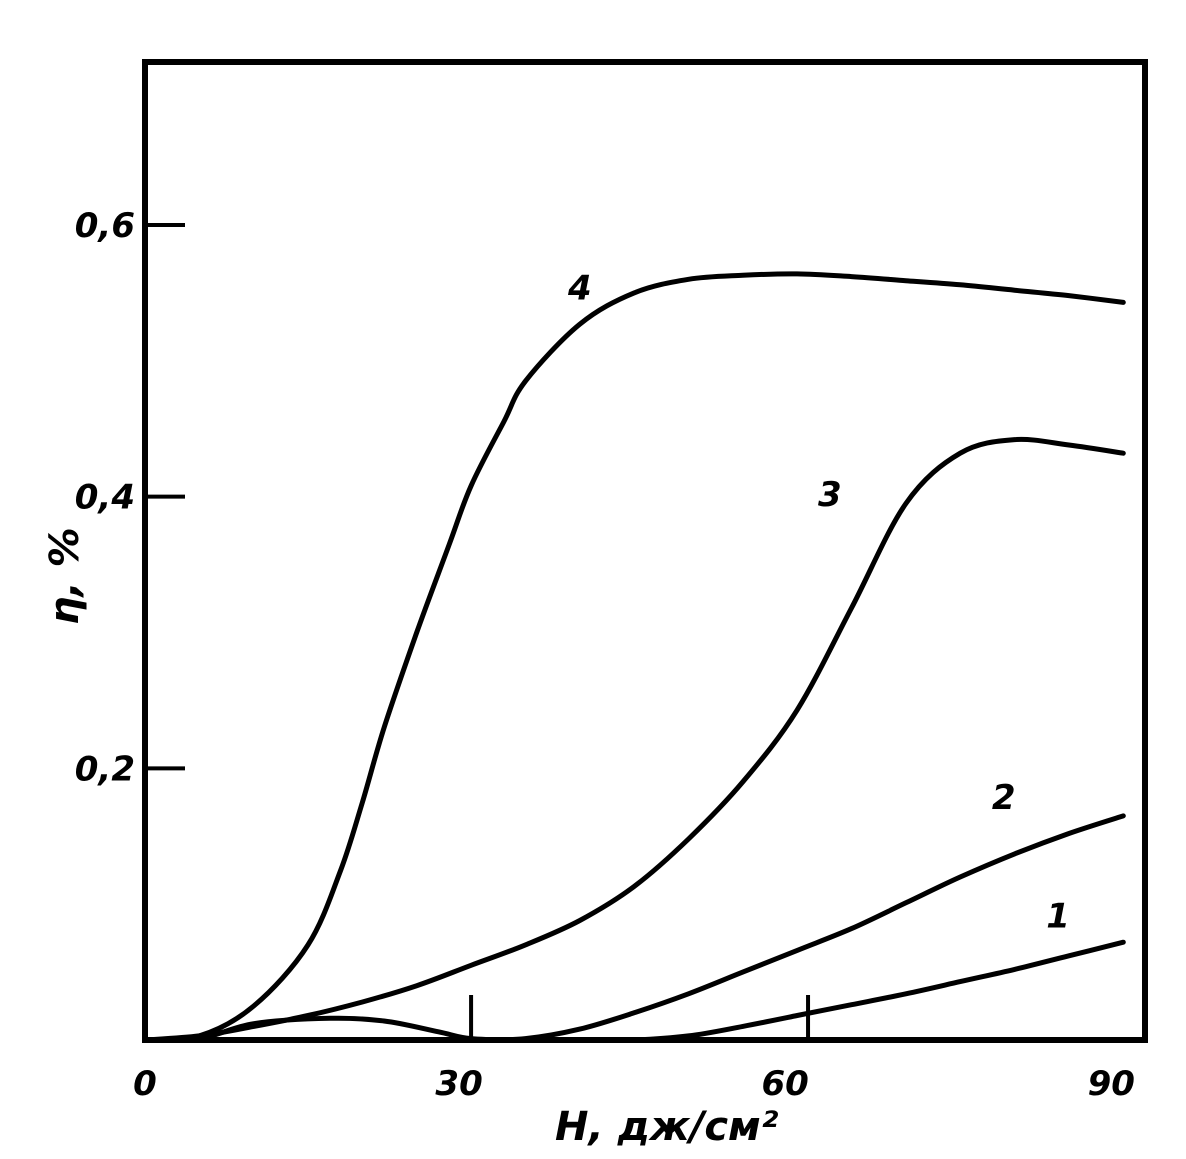 The width and height of the screenshot is (1186, 1159). I want to click on curve-label-4: 4, so click(579, 289).